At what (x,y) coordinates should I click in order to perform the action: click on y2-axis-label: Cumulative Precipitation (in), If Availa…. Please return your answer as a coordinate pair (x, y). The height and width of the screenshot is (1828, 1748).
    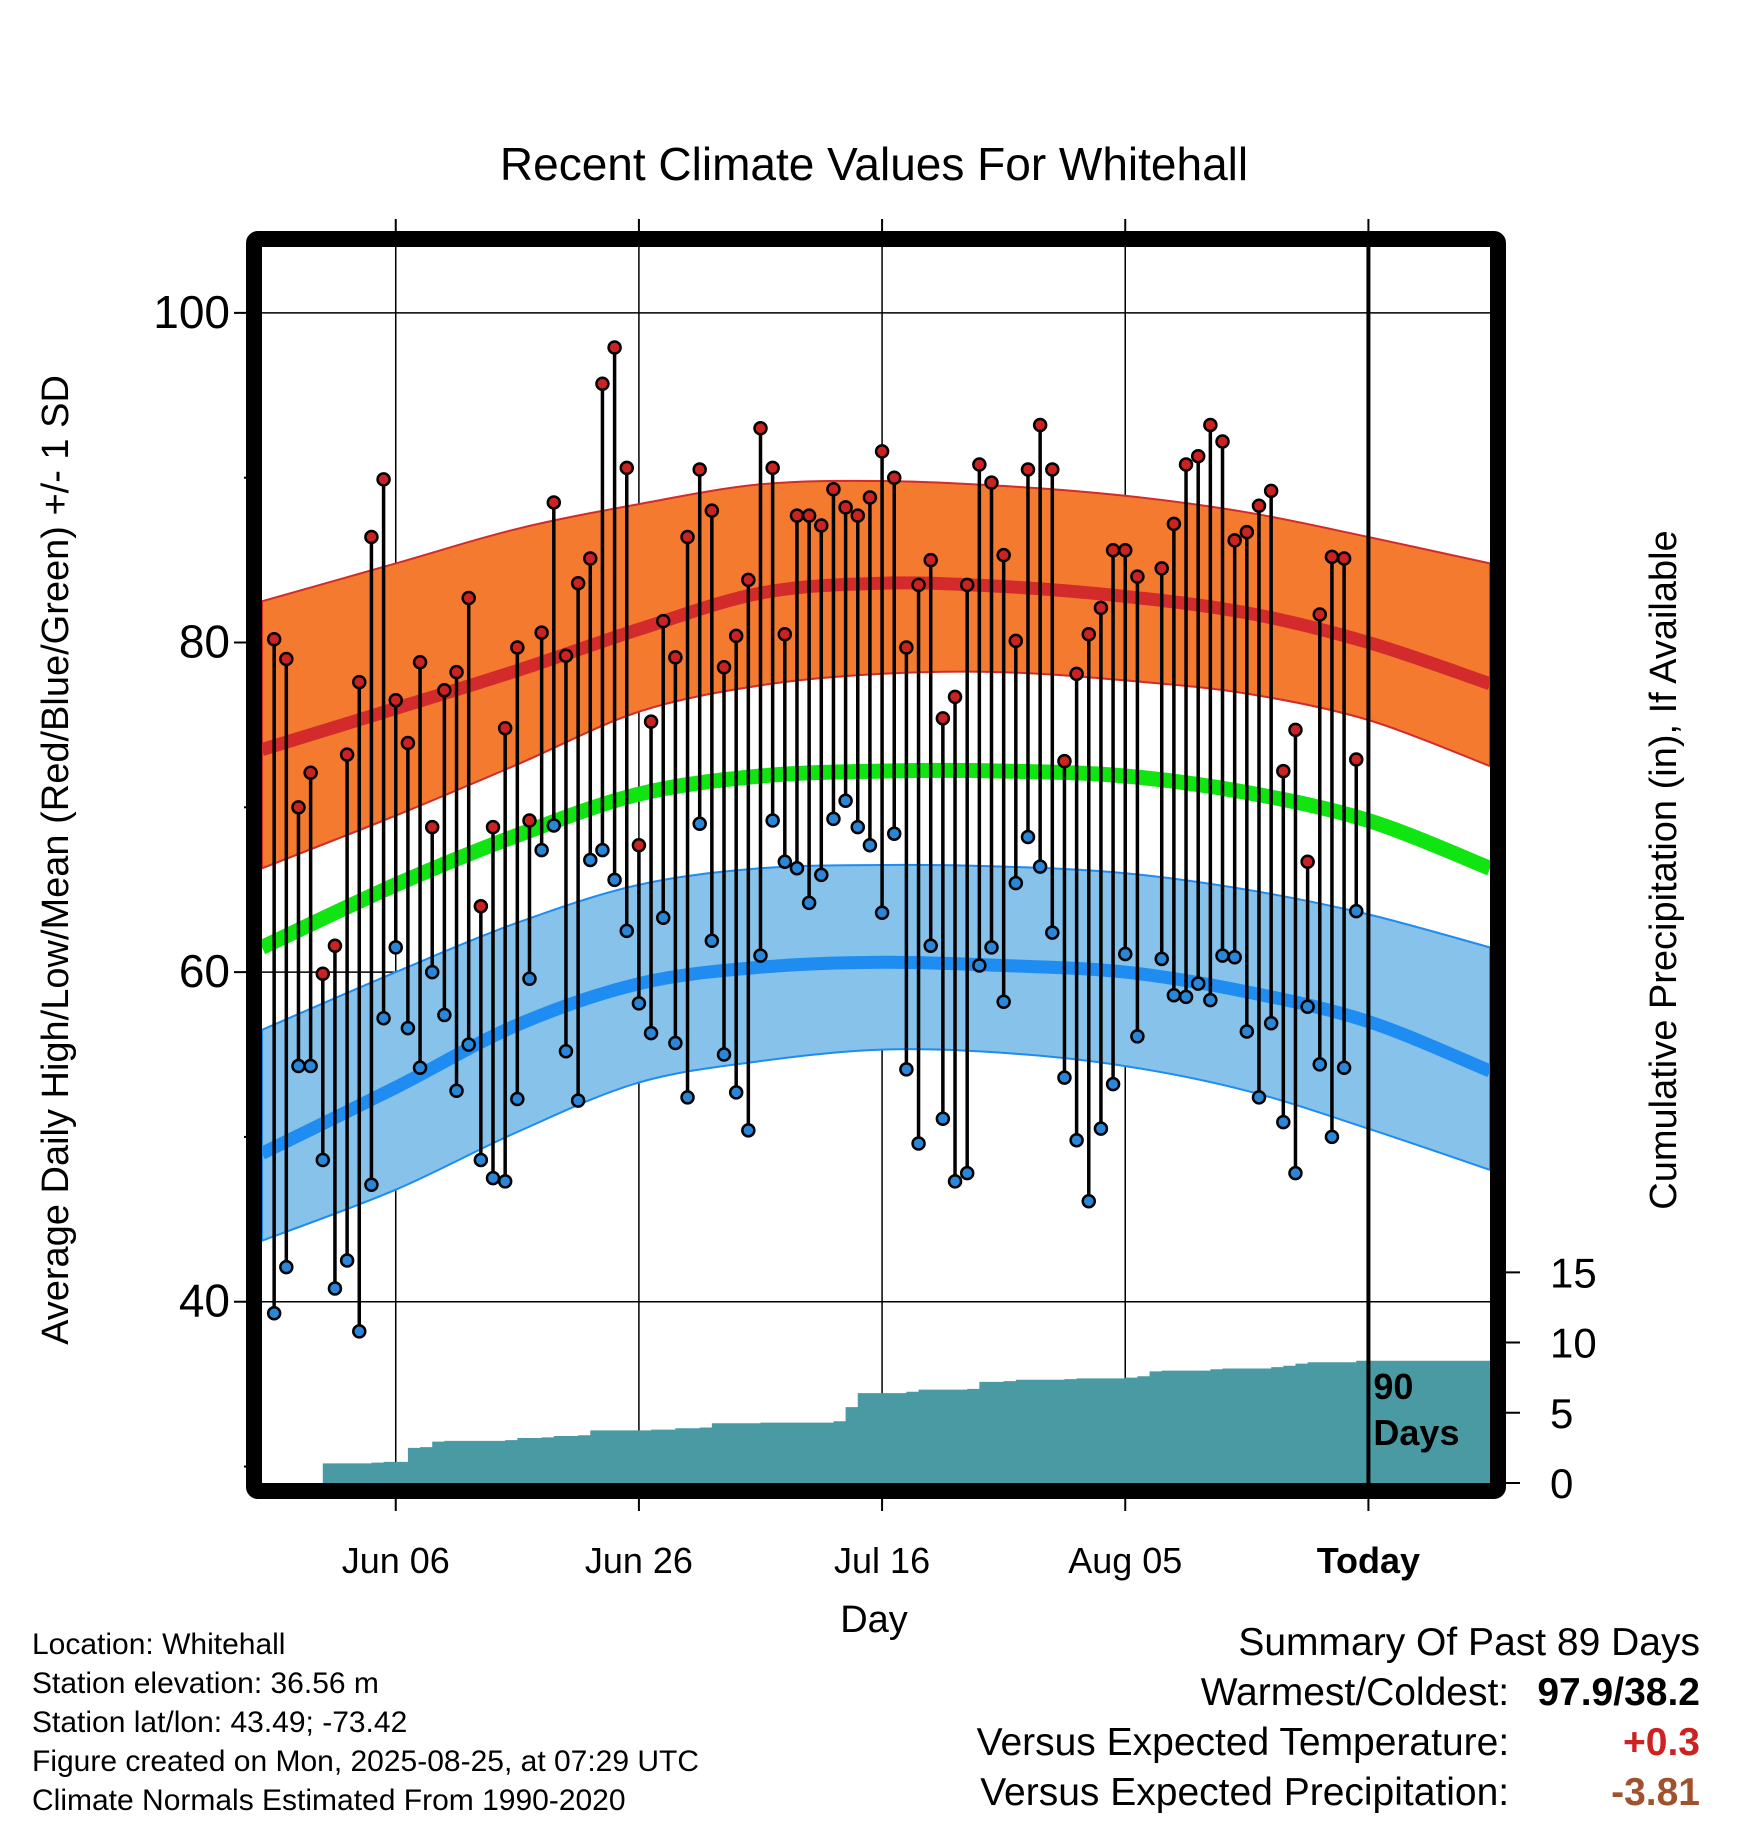
    Looking at the image, I should click on (1664, 869).